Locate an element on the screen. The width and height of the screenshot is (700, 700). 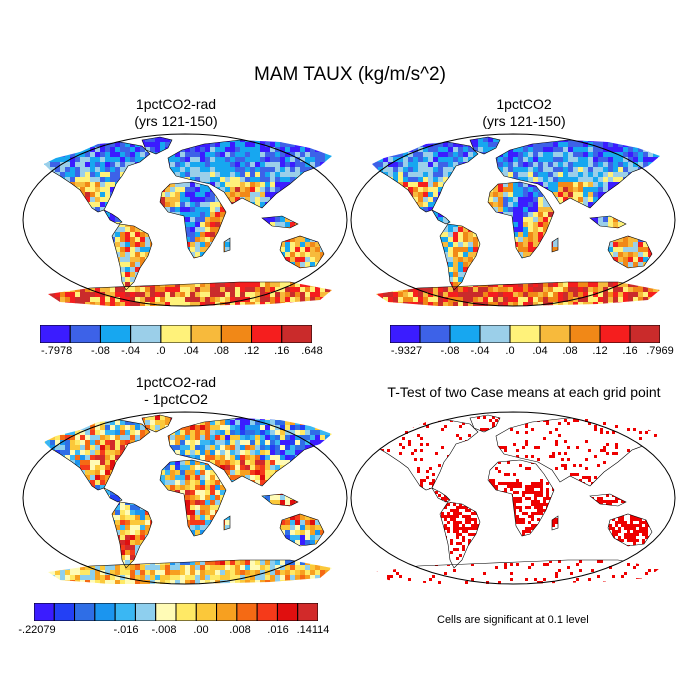
colorbar-label: -.7978 is located at coordinates (57, 351).